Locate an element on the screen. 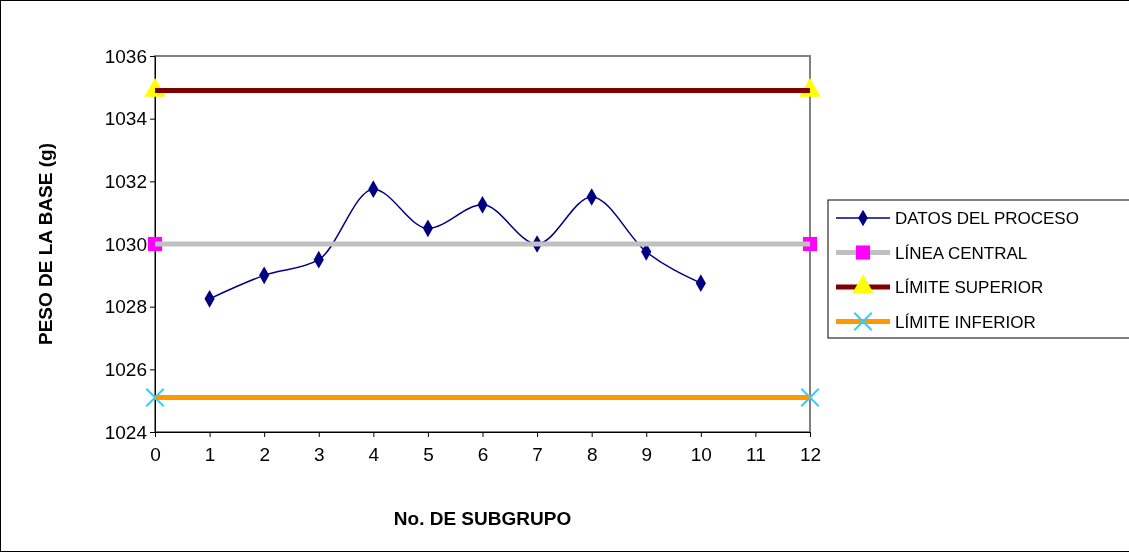 This screenshot has width=1129, height=552. legend-label: LÍNEA CENTRAL is located at coordinates (961, 253).